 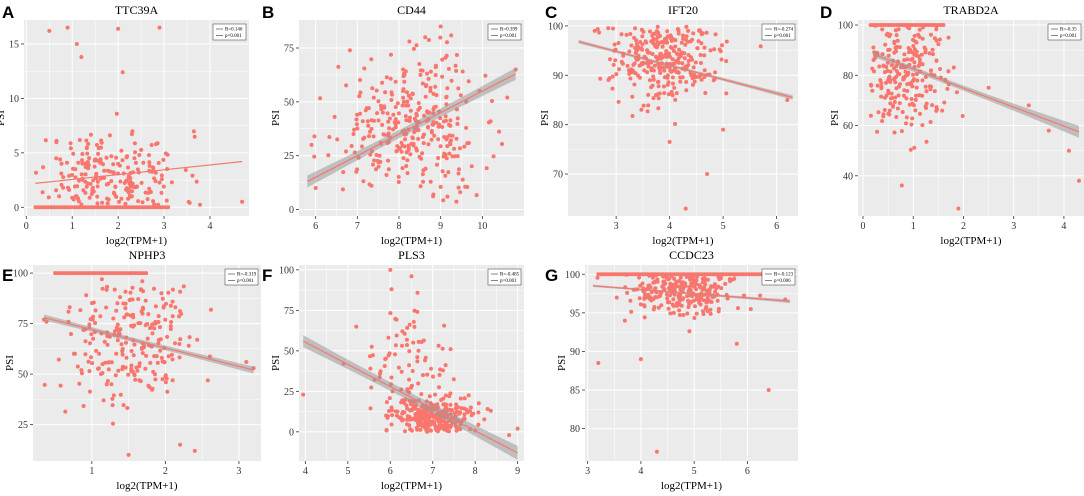 I want to click on legend-r-value: R=-0.274, so click(x=784, y=30).